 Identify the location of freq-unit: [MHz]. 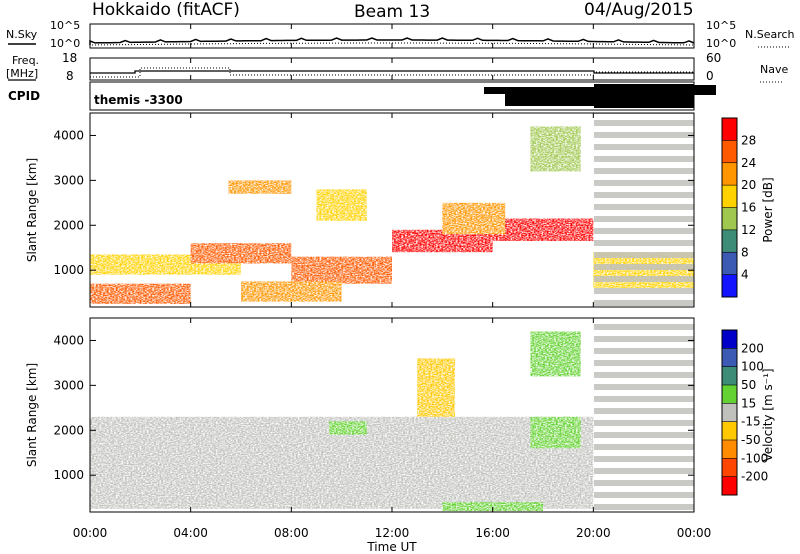
(22, 73).